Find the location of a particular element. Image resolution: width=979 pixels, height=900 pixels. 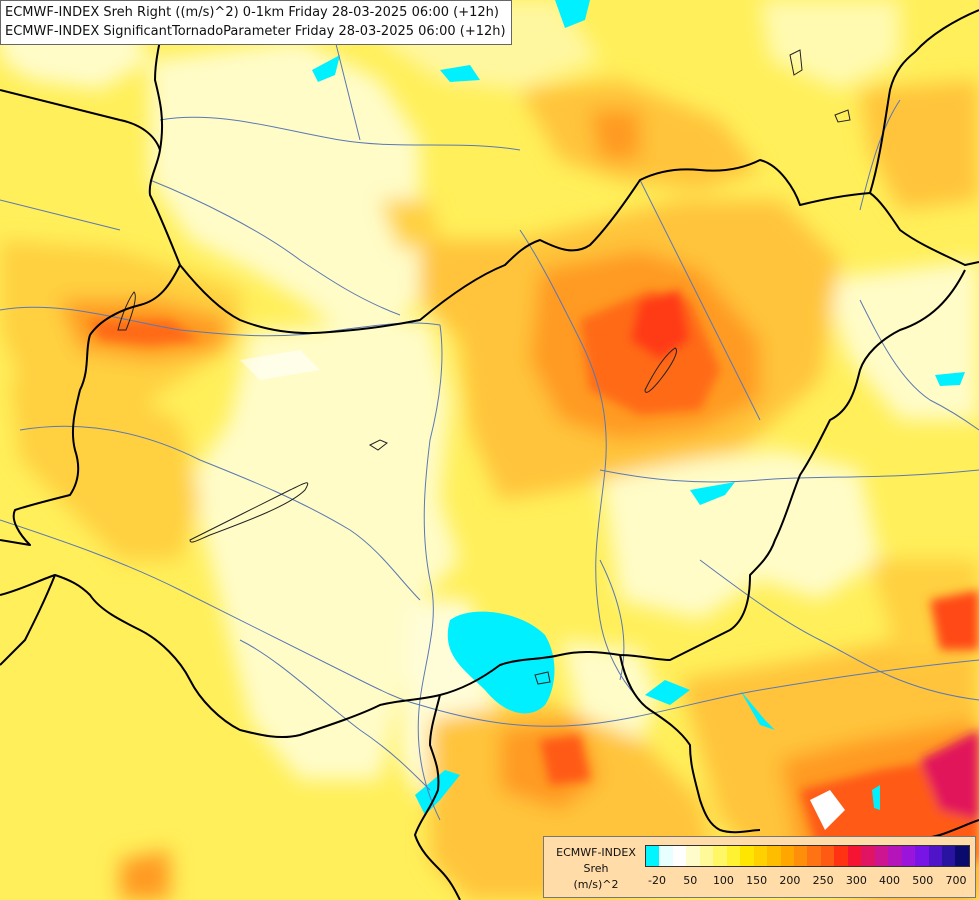

legend-title: ECMWF-INDEX Sreh (m/s)^2 is located at coordinates (596, 869).